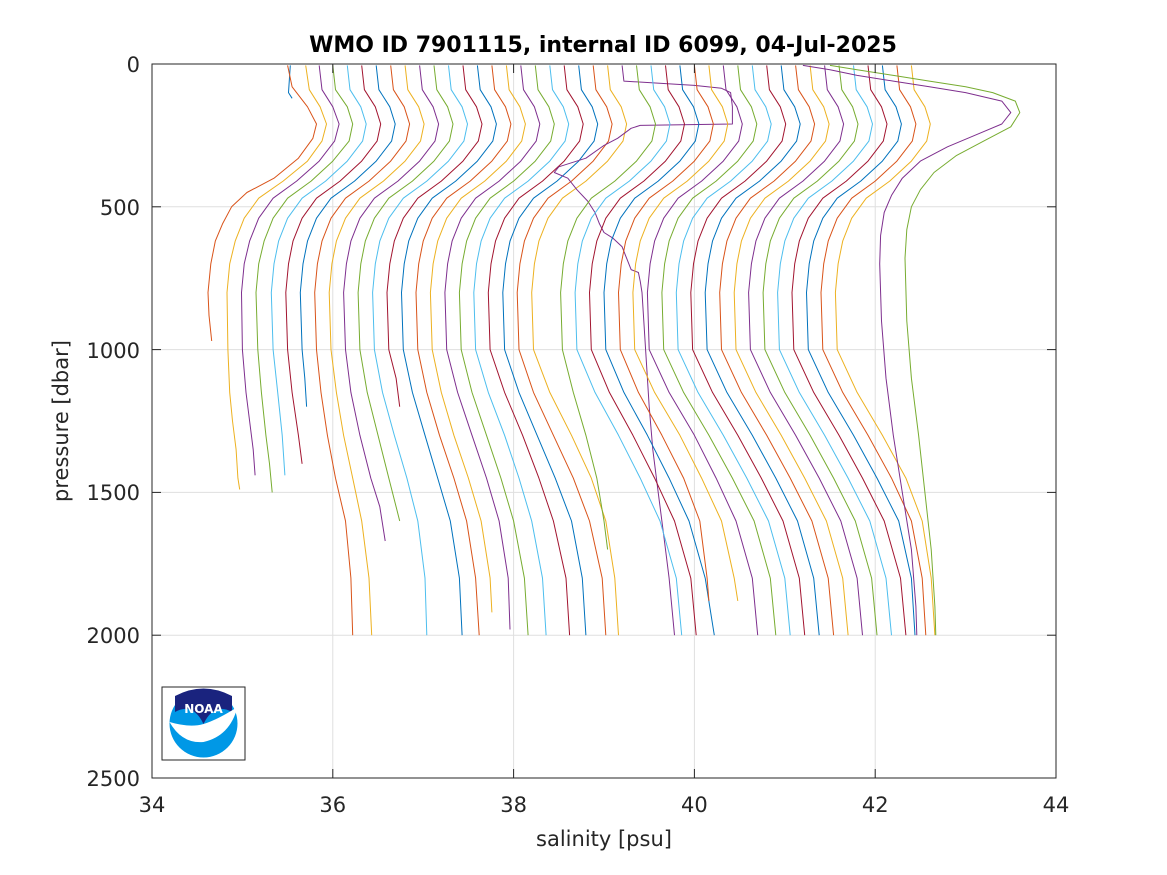 The height and width of the screenshot is (875, 1167). Describe the element at coordinates (694, 805) in the screenshot. I see `x-tick-label: 40` at that location.